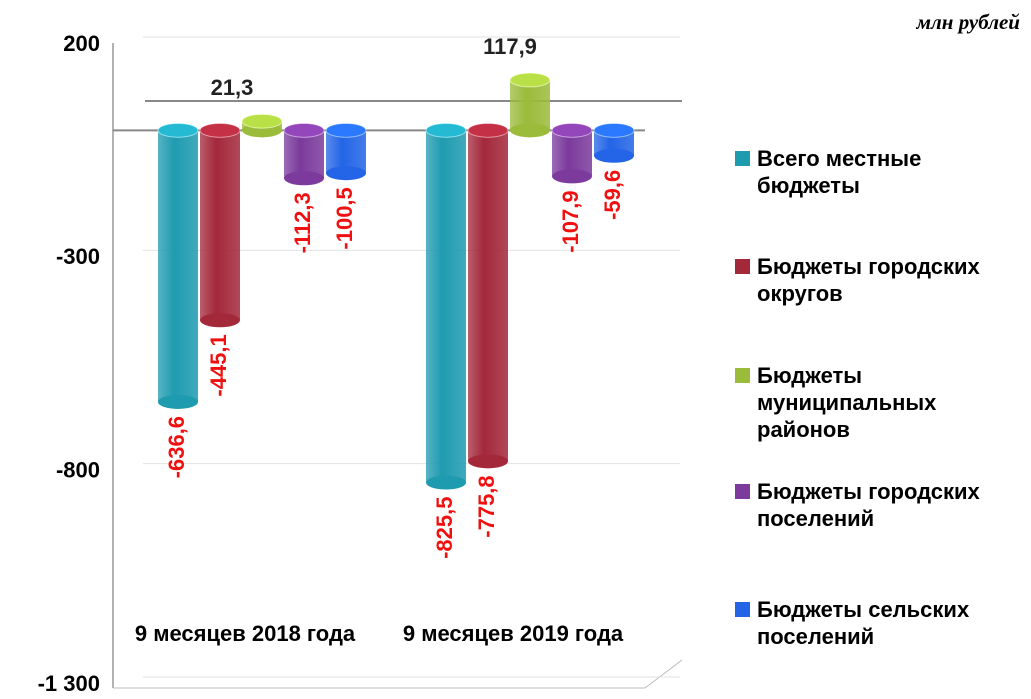  What do you see at coordinates (444, 528) in the screenshot?
I see `data-label: -825,5` at bounding box center [444, 528].